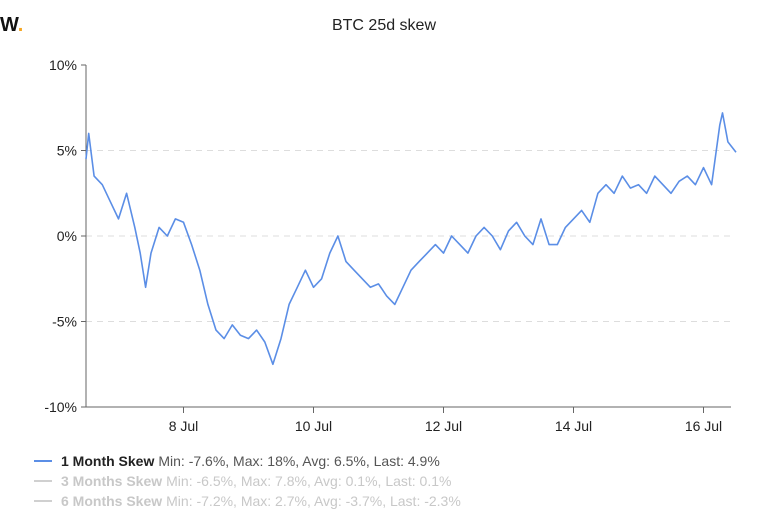 The width and height of the screenshot is (768, 512). What do you see at coordinates (573, 426) in the screenshot?
I see `x-tick-label: 14 Jul` at bounding box center [573, 426].